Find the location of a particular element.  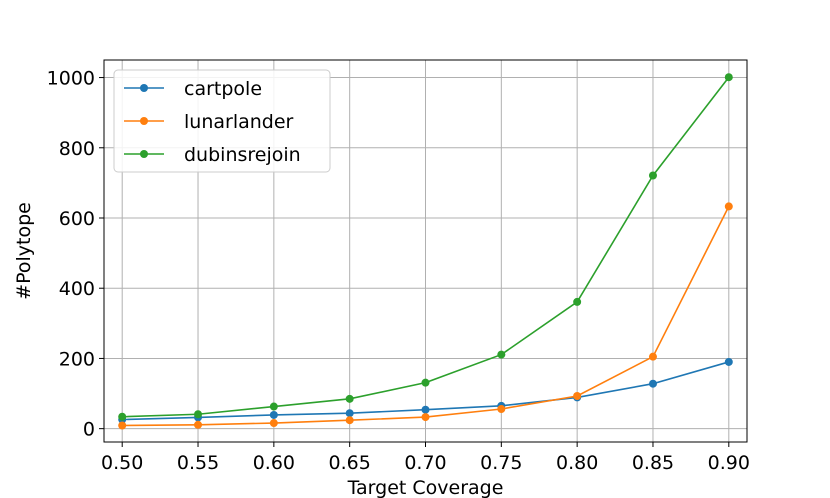

y-axis-title: #Polytope is located at coordinates (24, 251).